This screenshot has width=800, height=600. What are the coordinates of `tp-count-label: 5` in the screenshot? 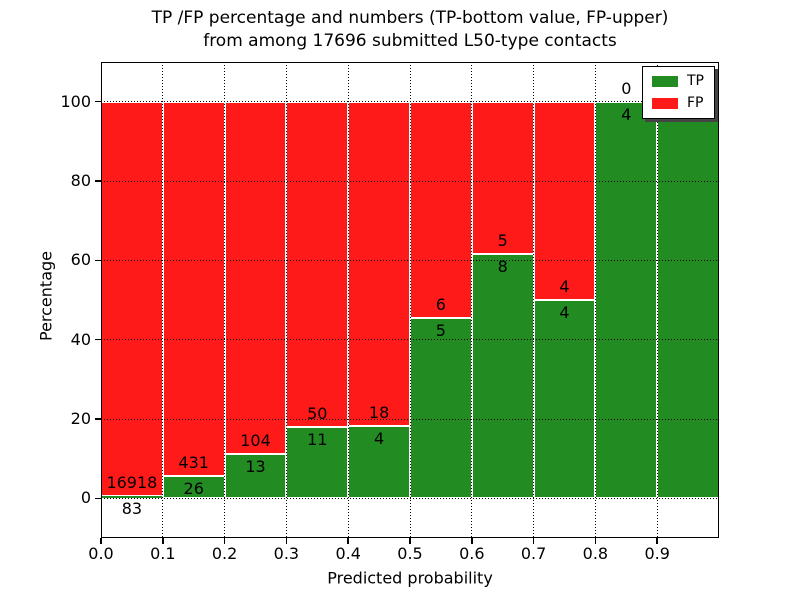 It's located at (440, 331).